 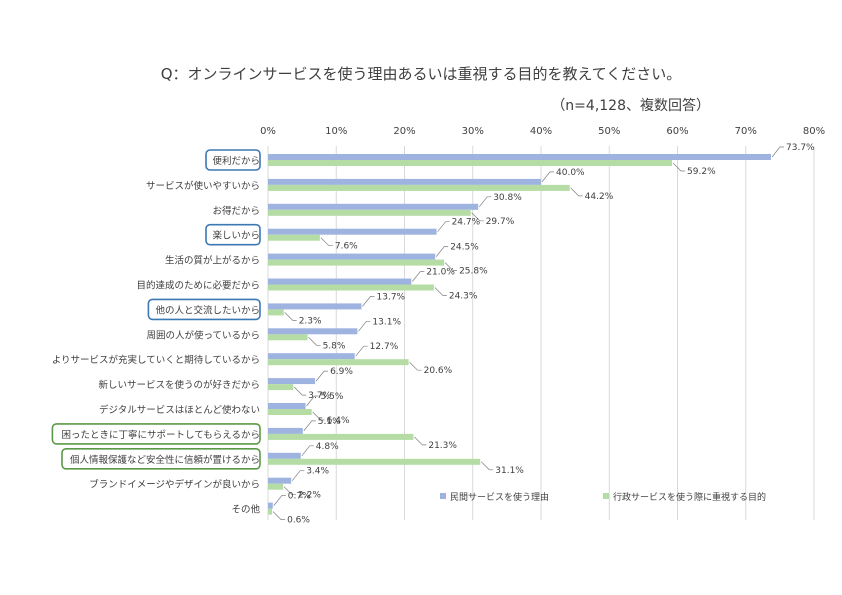 I want to click on data-label-series-0: 73.7%, so click(x=800, y=148).